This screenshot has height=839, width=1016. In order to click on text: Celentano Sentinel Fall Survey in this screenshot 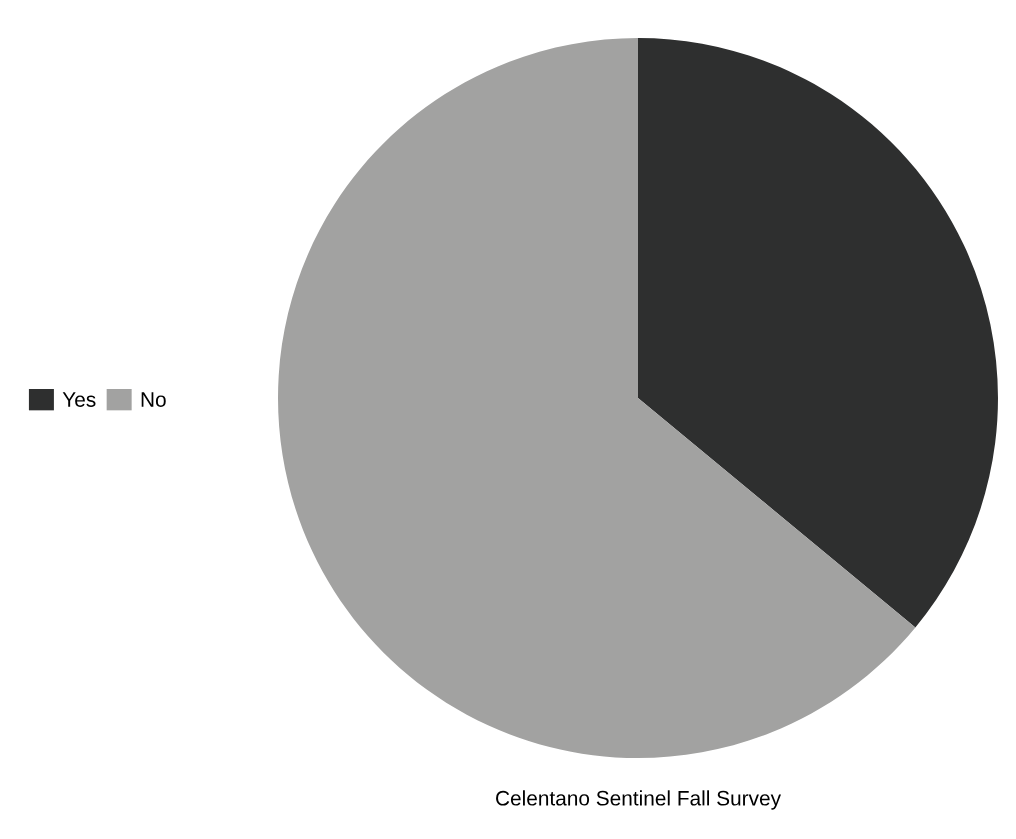, I will do `click(638, 800)`.